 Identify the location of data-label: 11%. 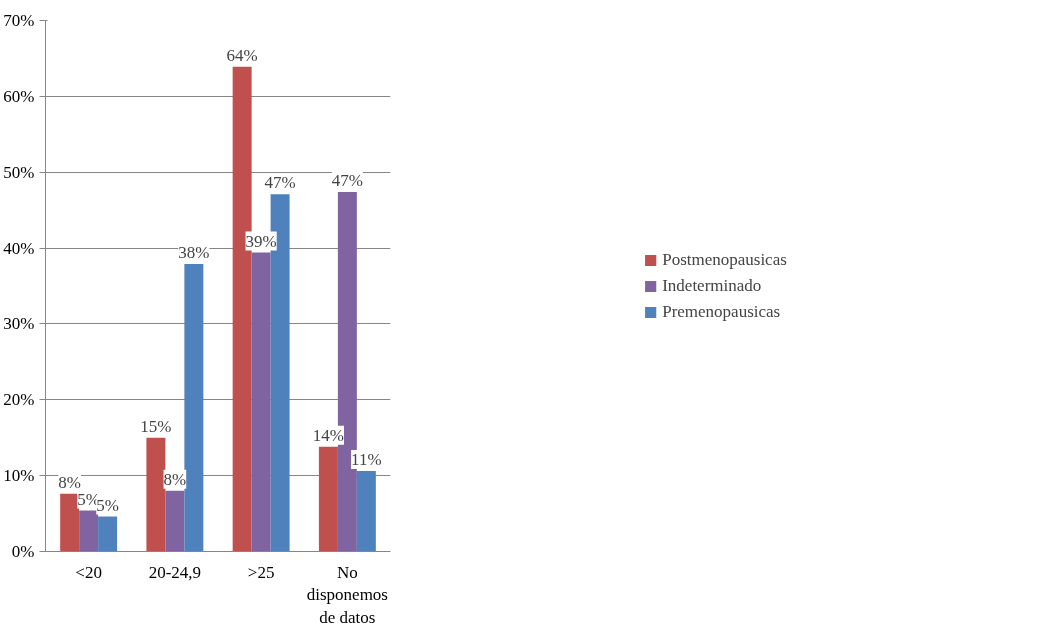
(366, 460).